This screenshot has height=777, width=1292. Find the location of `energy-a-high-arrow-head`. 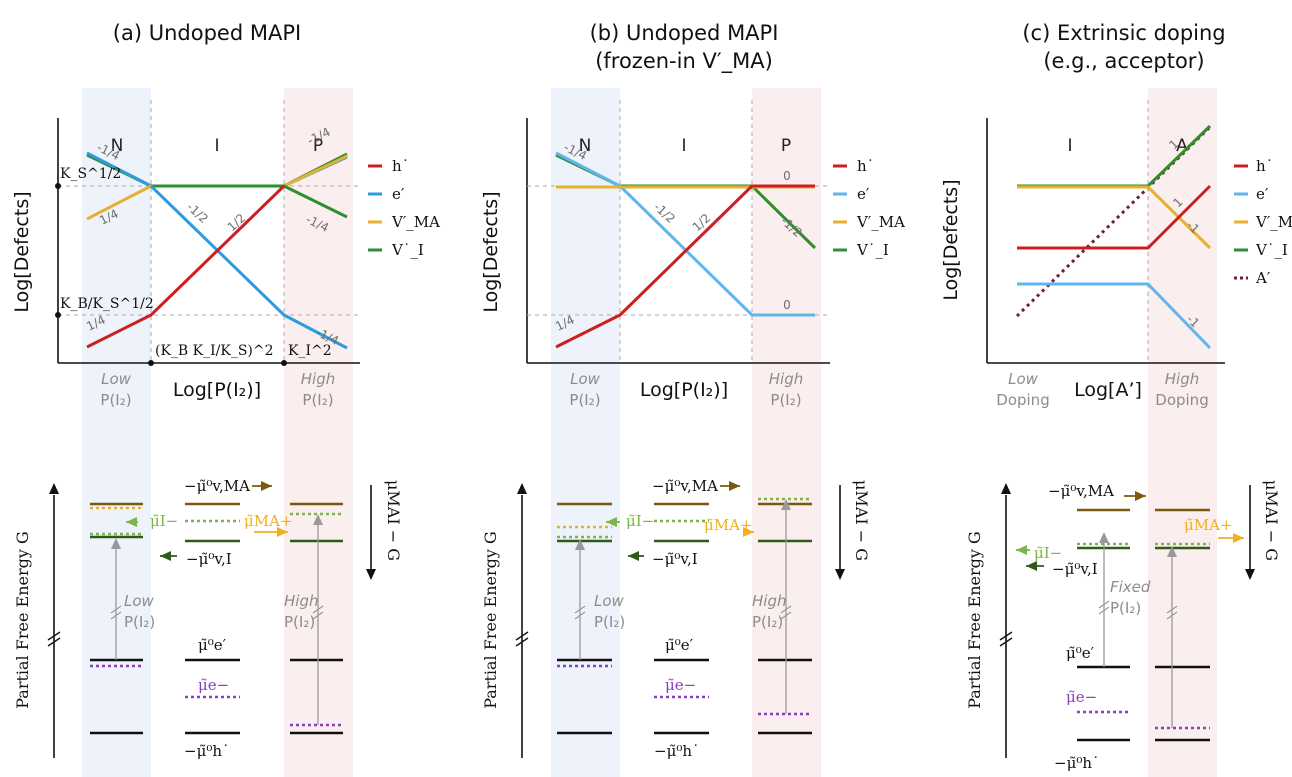

energy-a-high-arrow-head is located at coordinates (318, 519).